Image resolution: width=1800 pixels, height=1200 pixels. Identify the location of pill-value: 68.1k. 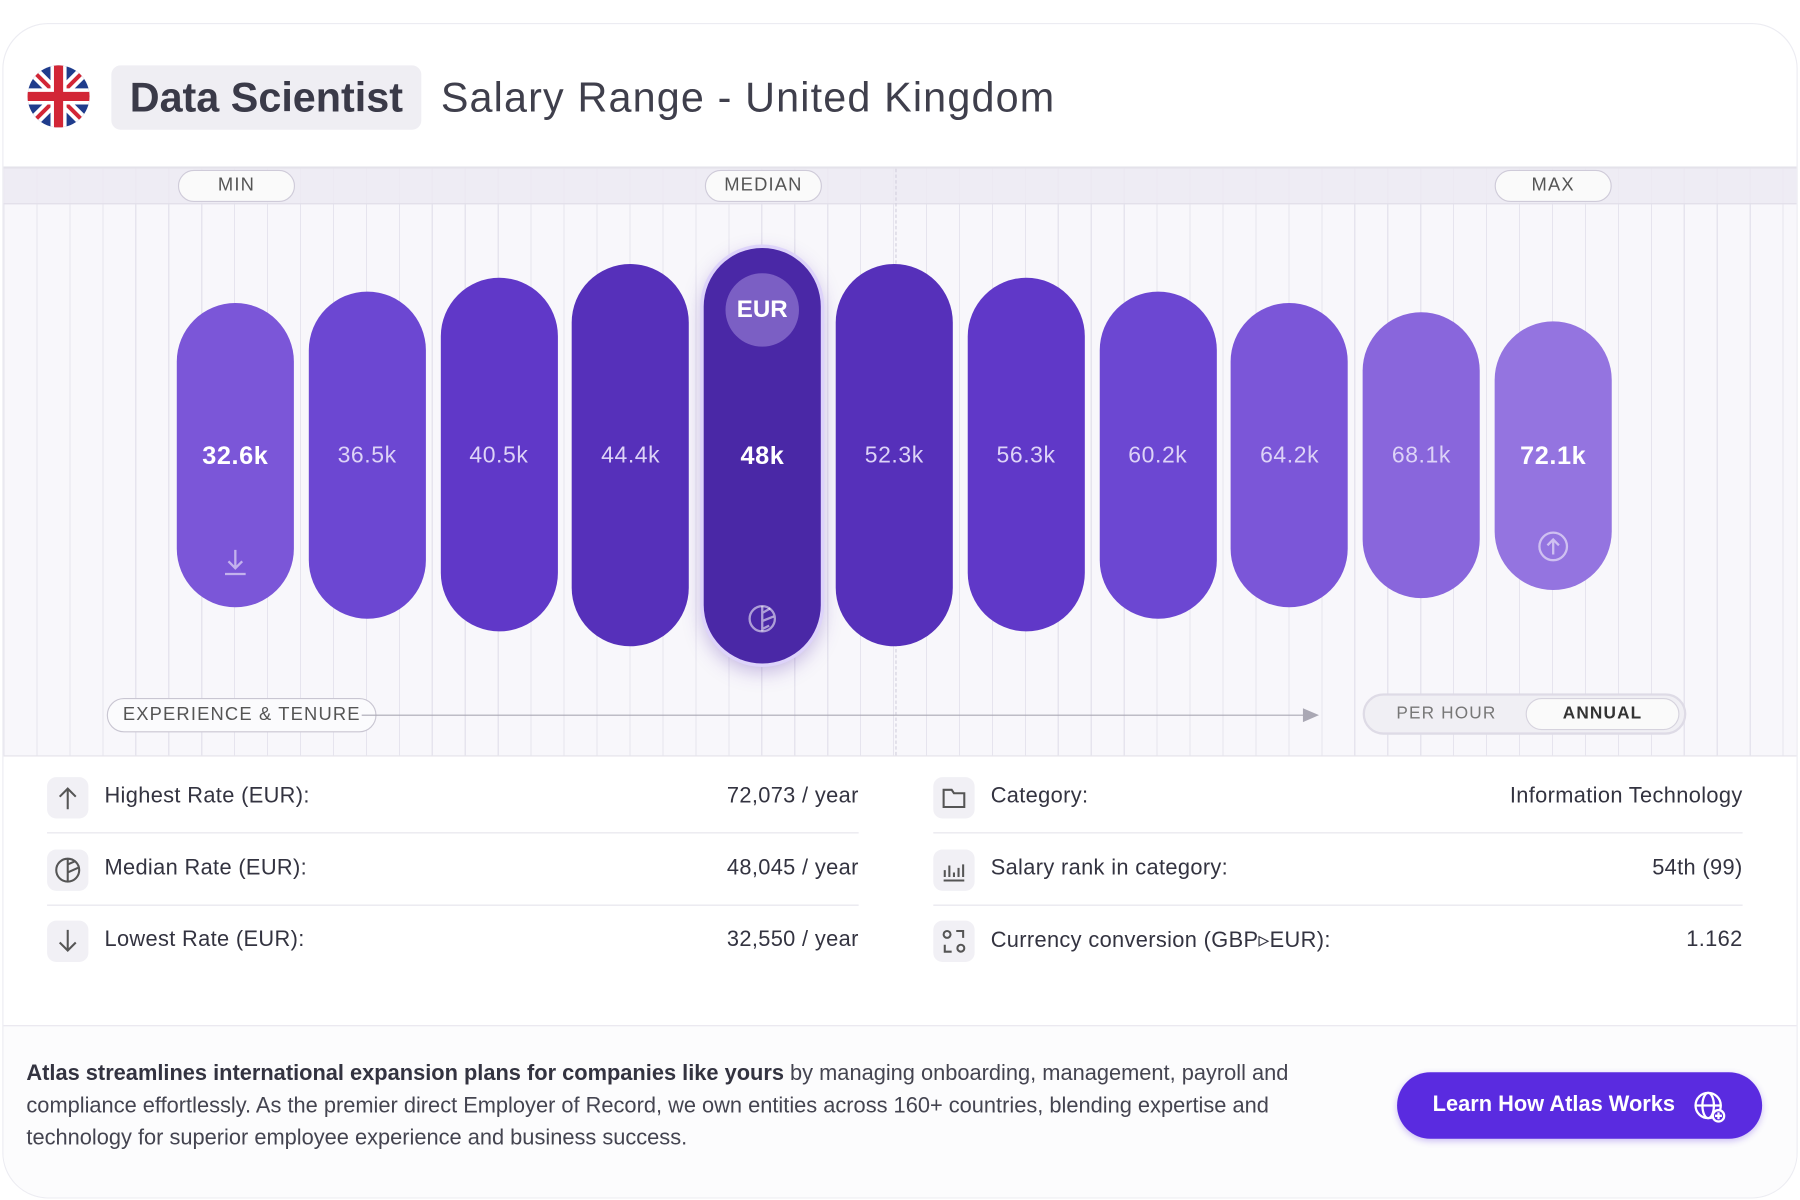
(1421, 456).